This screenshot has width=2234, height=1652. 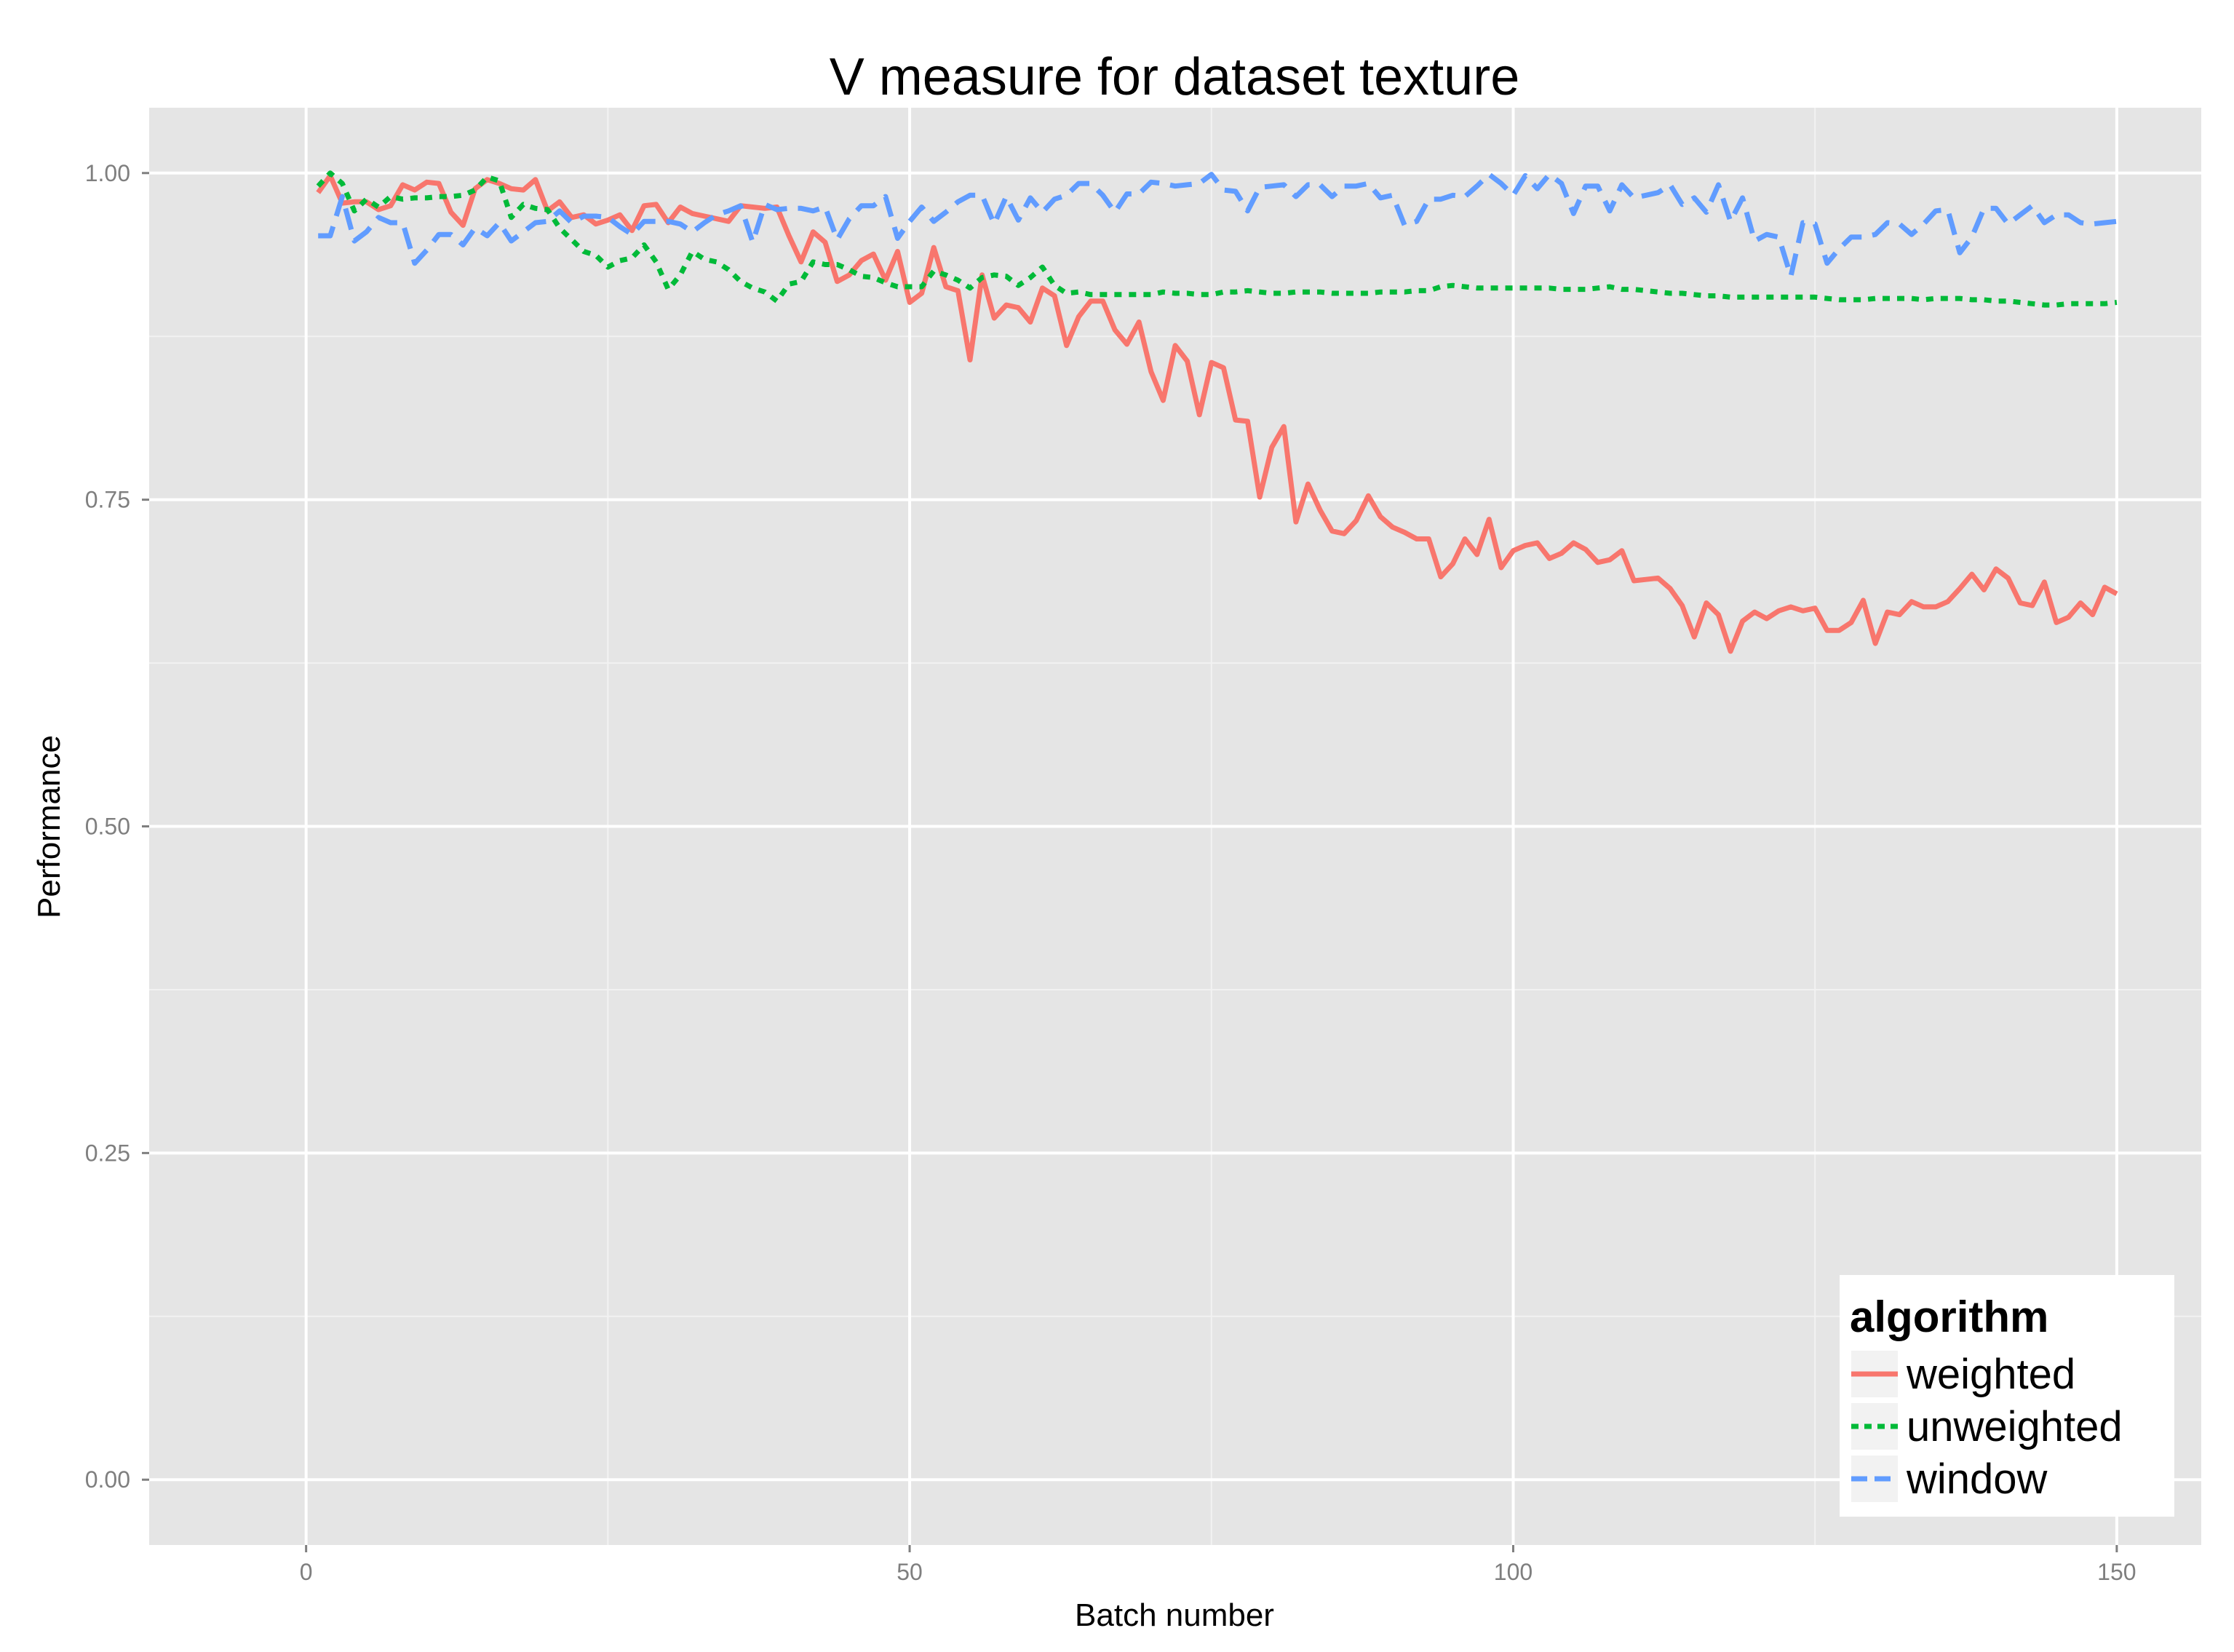 What do you see at coordinates (1174, 77) in the screenshot?
I see `chart-title: V measure for dataset texture` at bounding box center [1174, 77].